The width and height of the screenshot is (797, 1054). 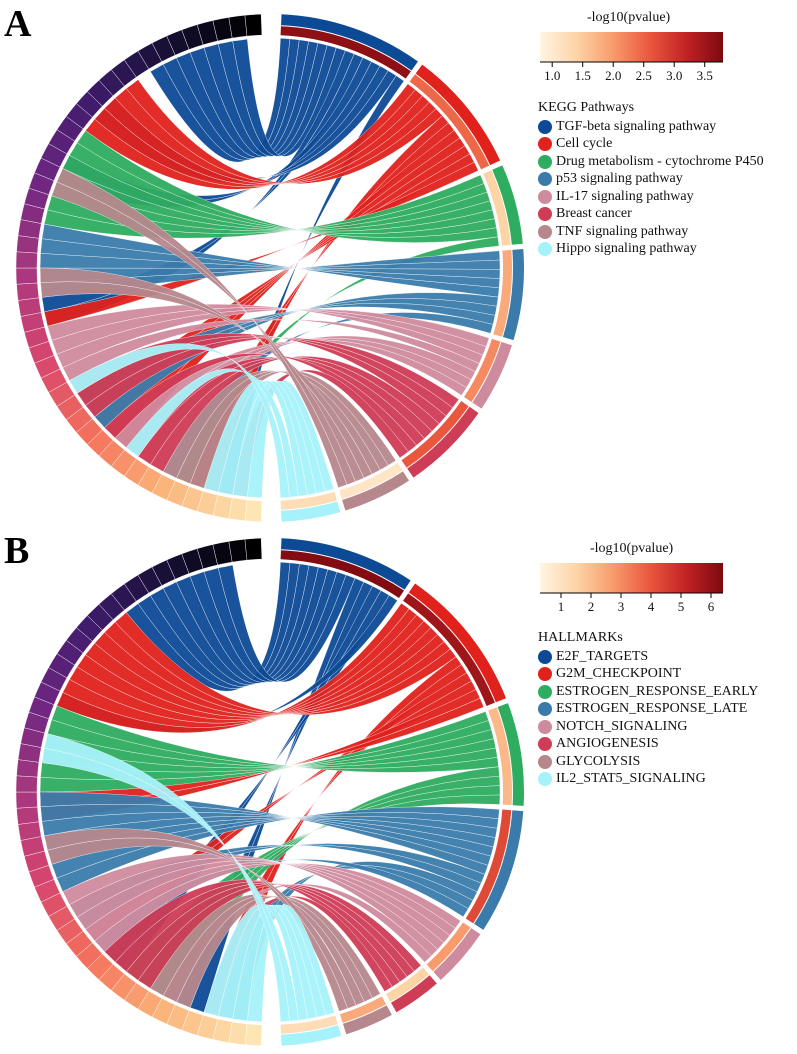 What do you see at coordinates (18, 24) in the screenshot?
I see `panel-letter: A` at bounding box center [18, 24].